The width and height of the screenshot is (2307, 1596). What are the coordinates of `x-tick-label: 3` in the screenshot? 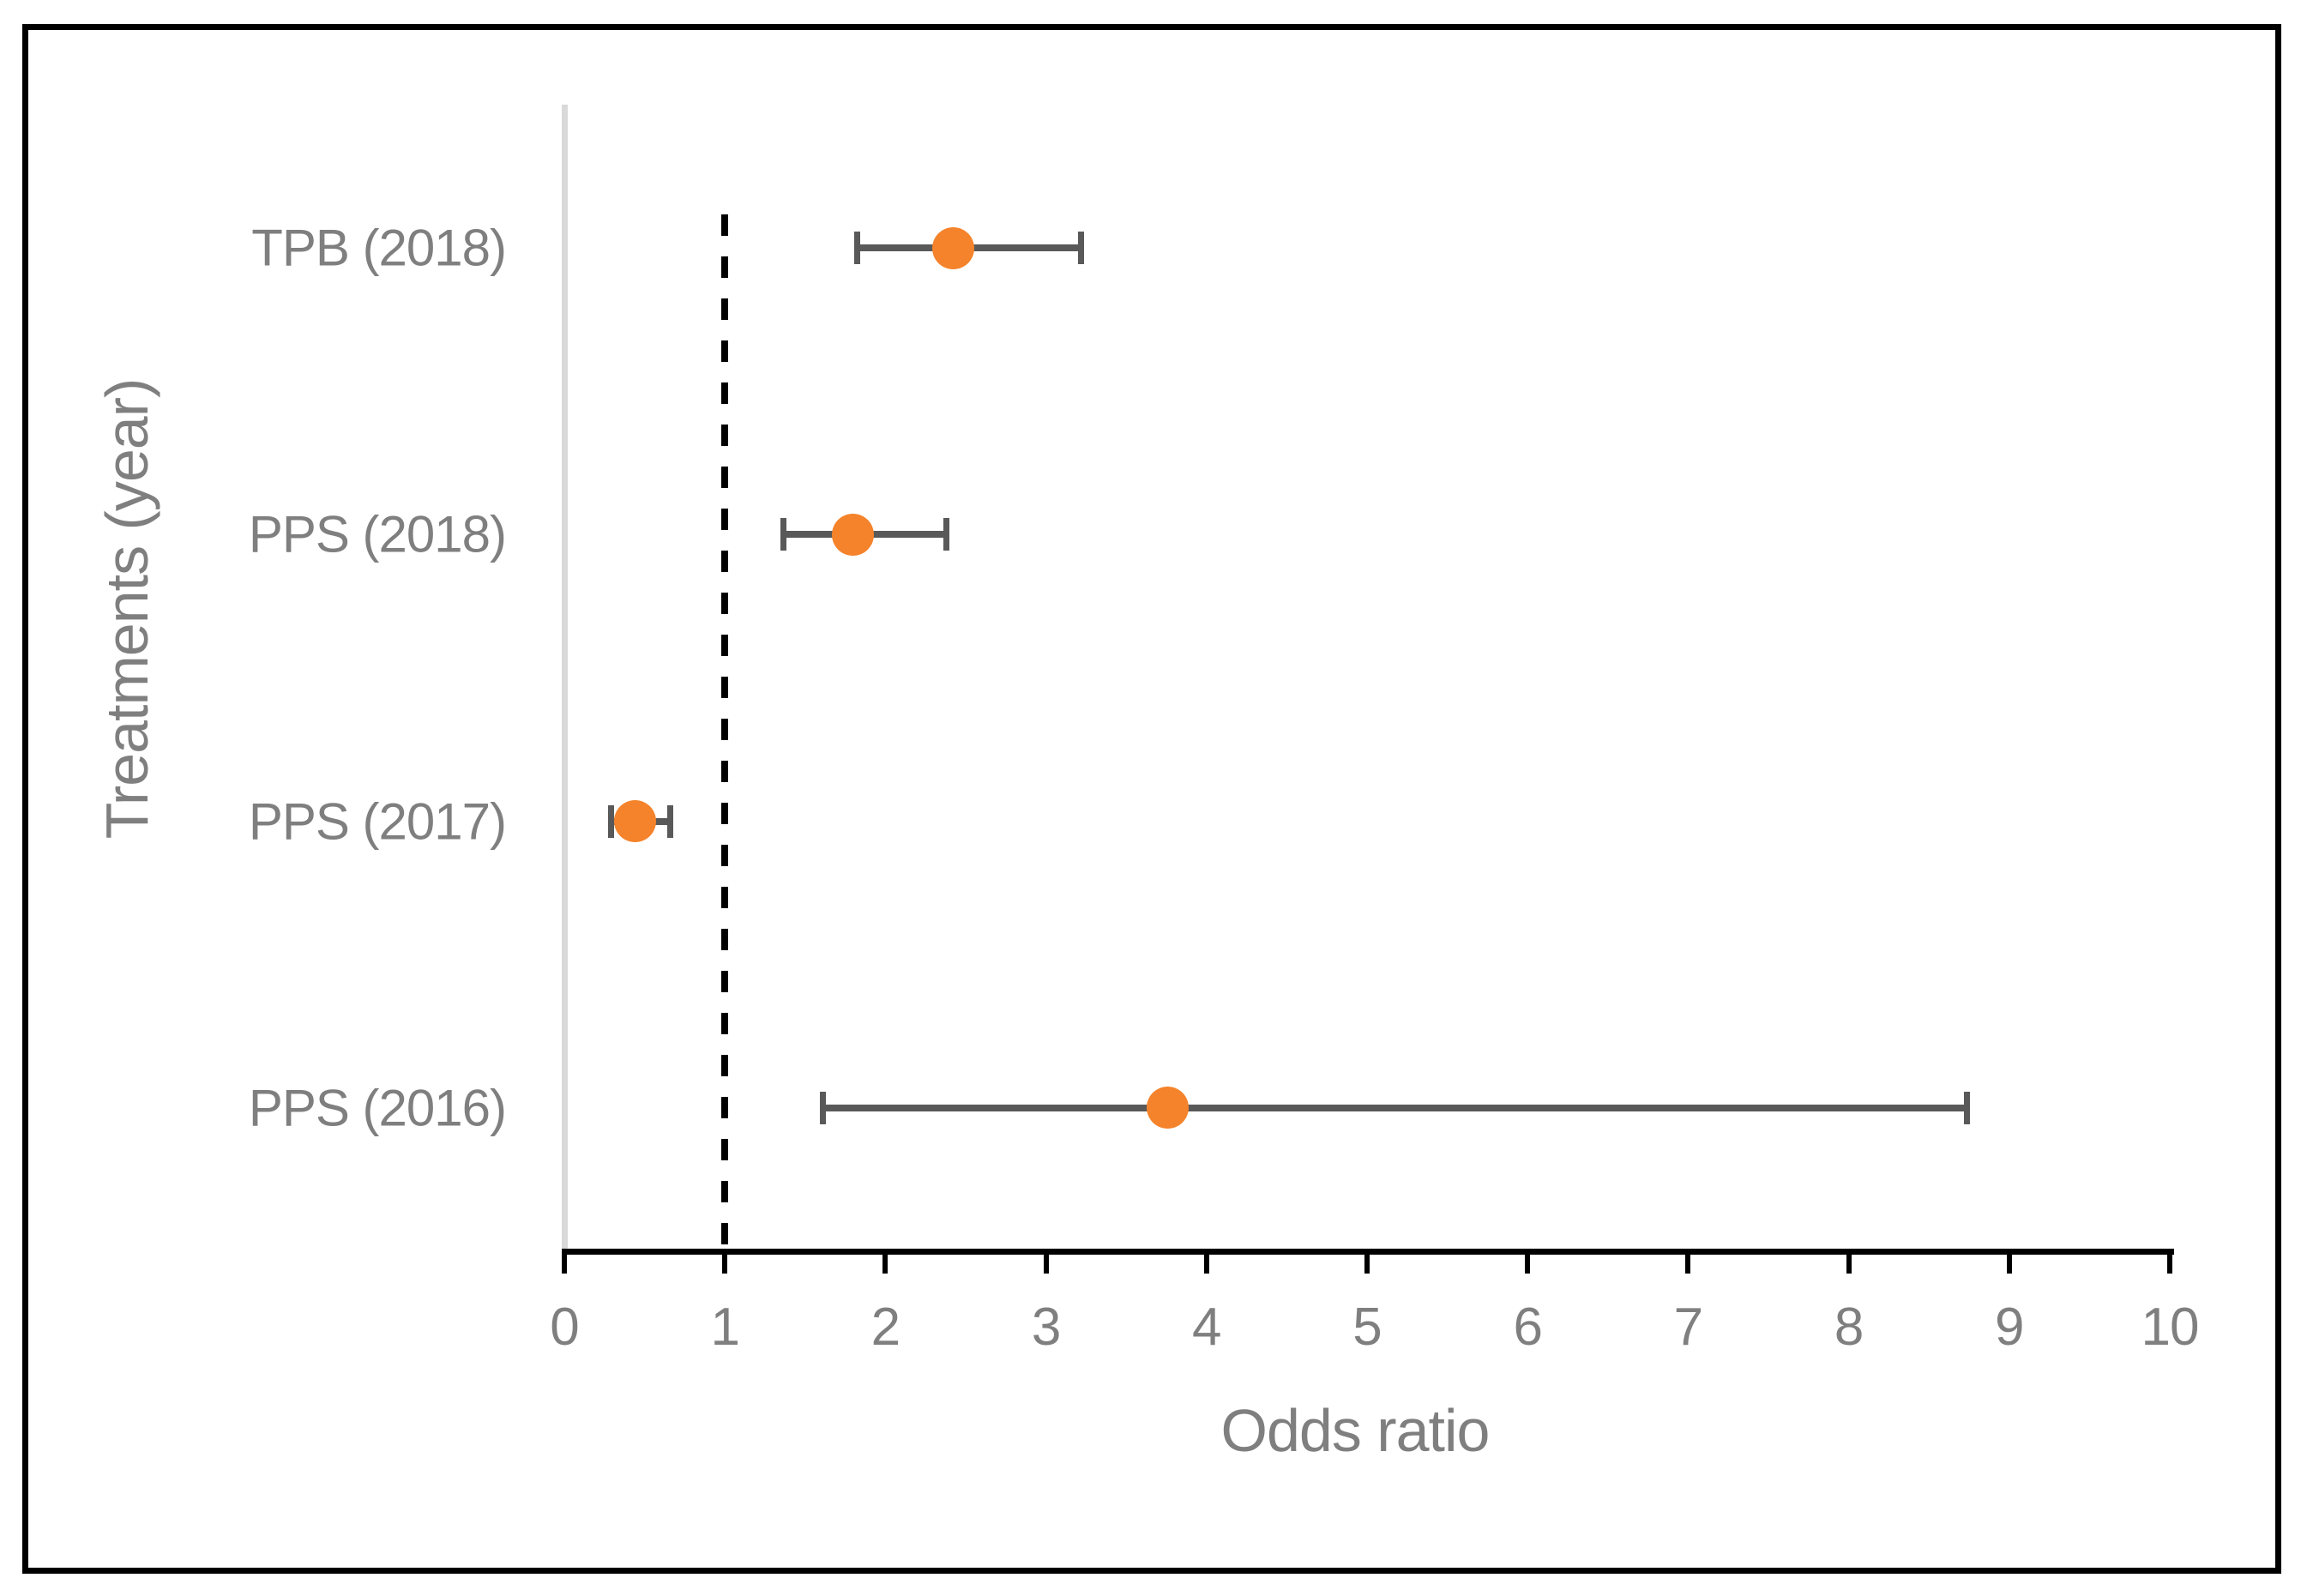 It's located at (1046, 1327).